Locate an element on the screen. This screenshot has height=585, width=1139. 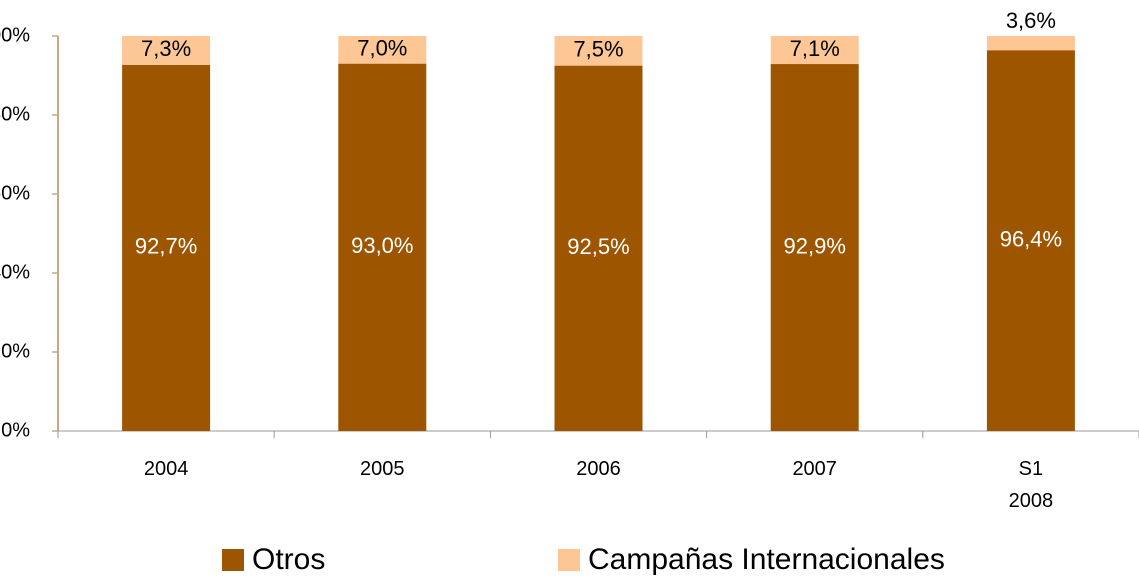
data-label: 7,0% is located at coordinates (382, 48).